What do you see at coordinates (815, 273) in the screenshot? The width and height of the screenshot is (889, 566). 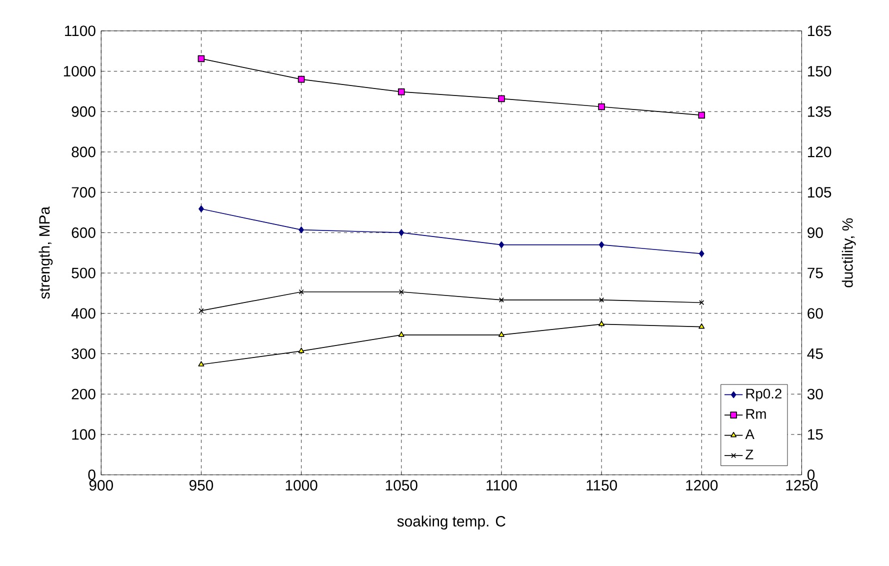 I see `y2-tick-label: 75` at bounding box center [815, 273].